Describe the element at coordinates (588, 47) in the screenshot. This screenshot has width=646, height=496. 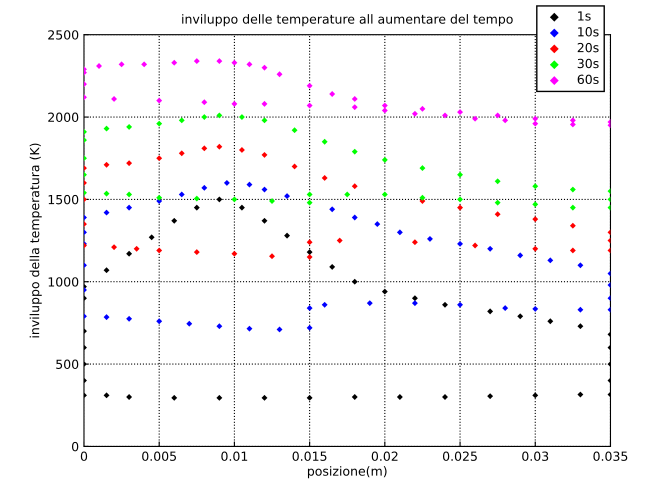
I see `legend-label: 20s` at that location.